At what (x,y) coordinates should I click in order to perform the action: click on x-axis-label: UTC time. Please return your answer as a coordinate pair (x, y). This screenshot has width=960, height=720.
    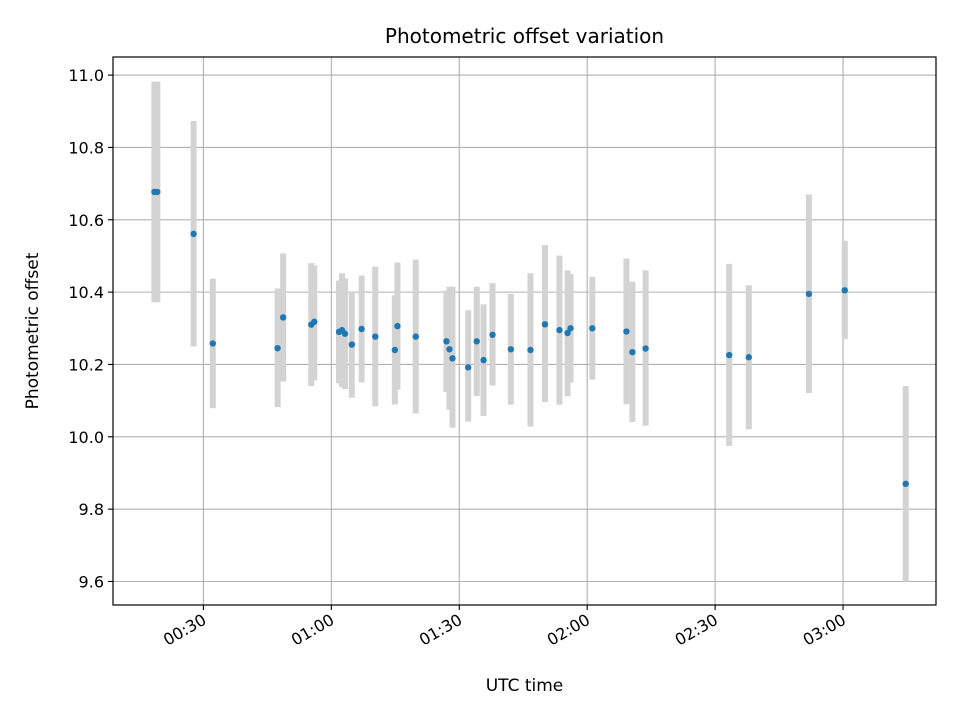
    Looking at the image, I should click on (525, 686).